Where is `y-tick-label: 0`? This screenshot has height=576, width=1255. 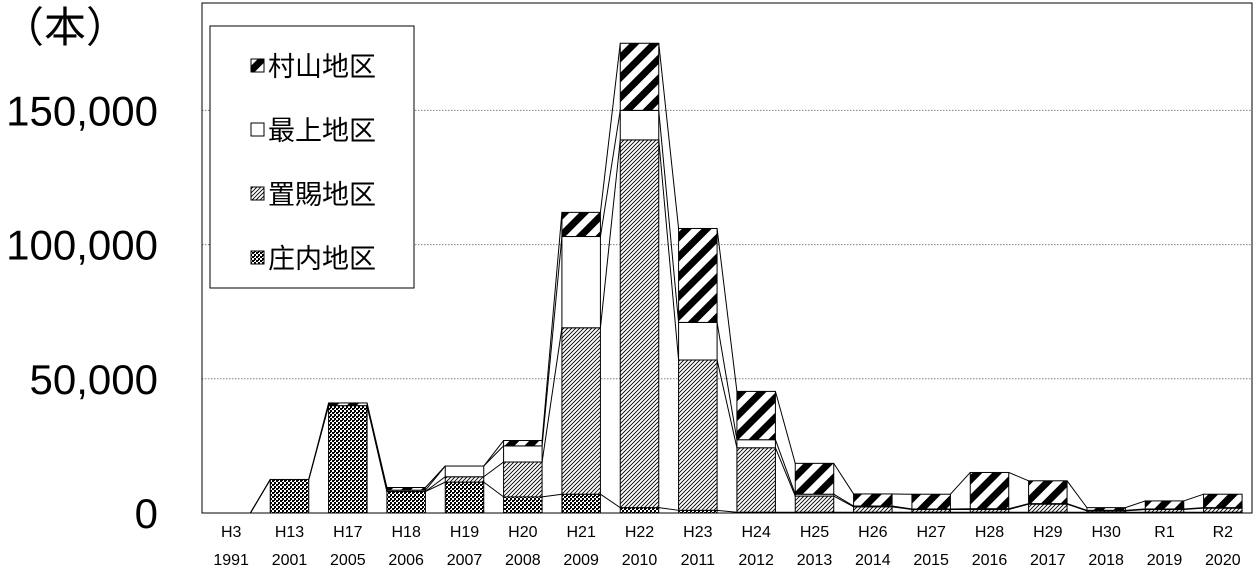 y-tick-label: 0 is located at coordinates (146, 513).